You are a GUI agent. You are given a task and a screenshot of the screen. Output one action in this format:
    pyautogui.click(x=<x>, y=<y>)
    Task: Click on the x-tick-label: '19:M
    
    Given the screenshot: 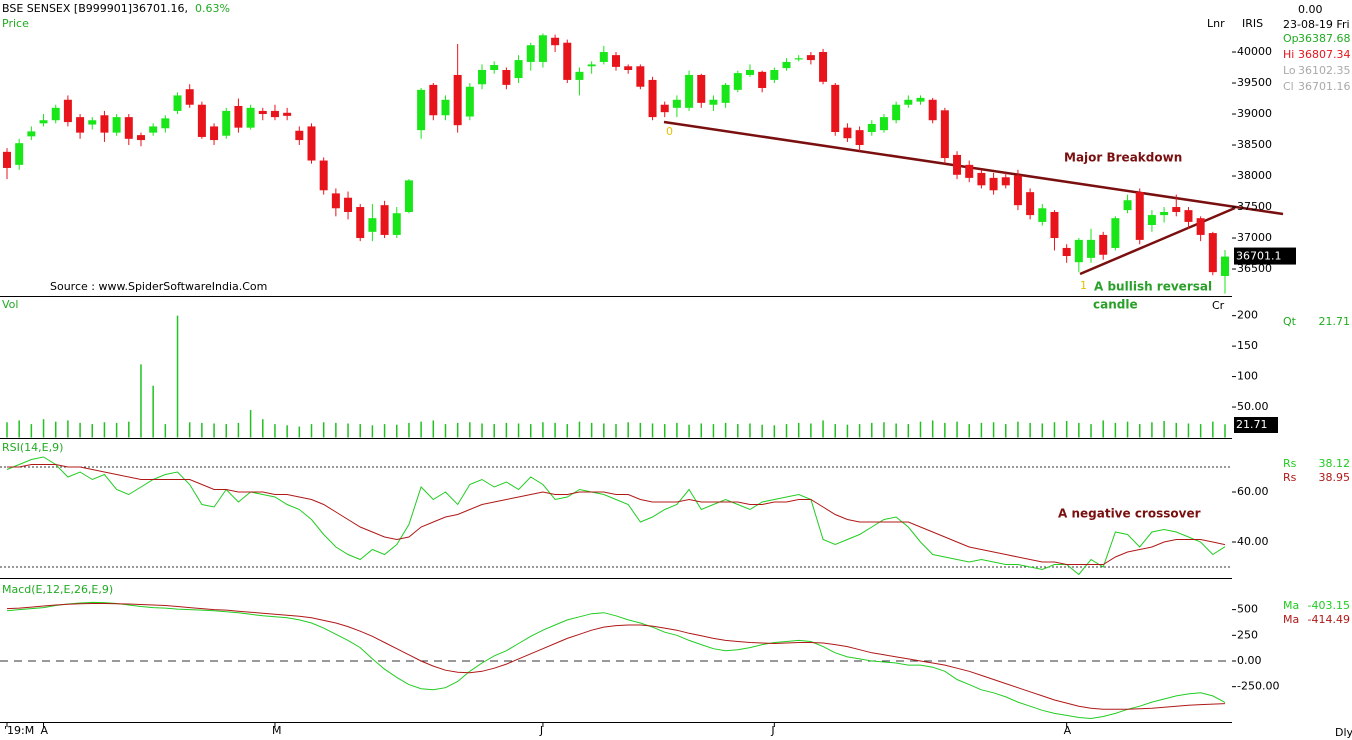 What is the action you would take?
    pyautogui.click(x=19, y=730)
    